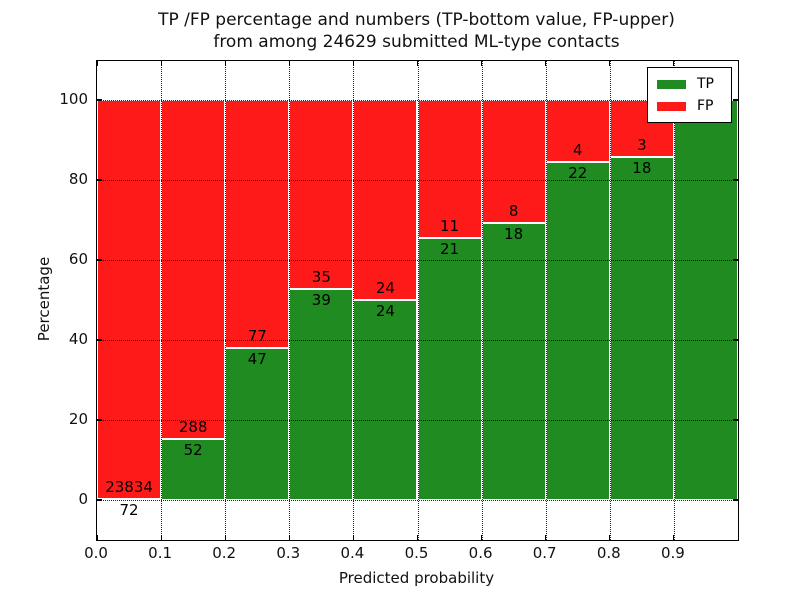 Image resolution: width=800 pixels, height=600 pixels. What do you see at coordinates (193, 426) in the screenshot?
I see `fp-count-label: 288` at bounding box center [193, 426].